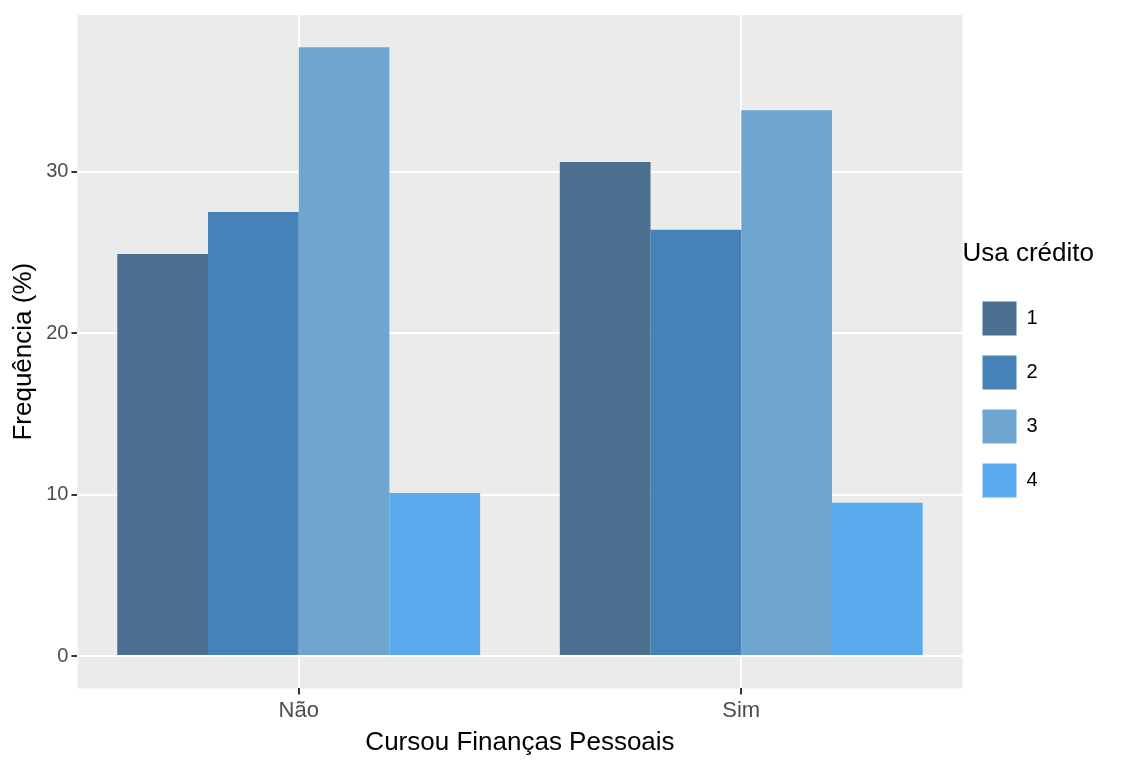 The width and height of the screenshot is (1134, 762). I want to click on legend-label: 1, so click(1032, 317).